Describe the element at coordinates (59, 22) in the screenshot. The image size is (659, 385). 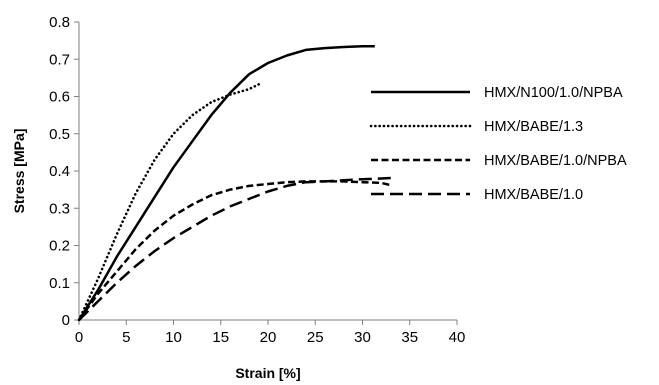
I see `y-tick-label: 0.8` at that location.